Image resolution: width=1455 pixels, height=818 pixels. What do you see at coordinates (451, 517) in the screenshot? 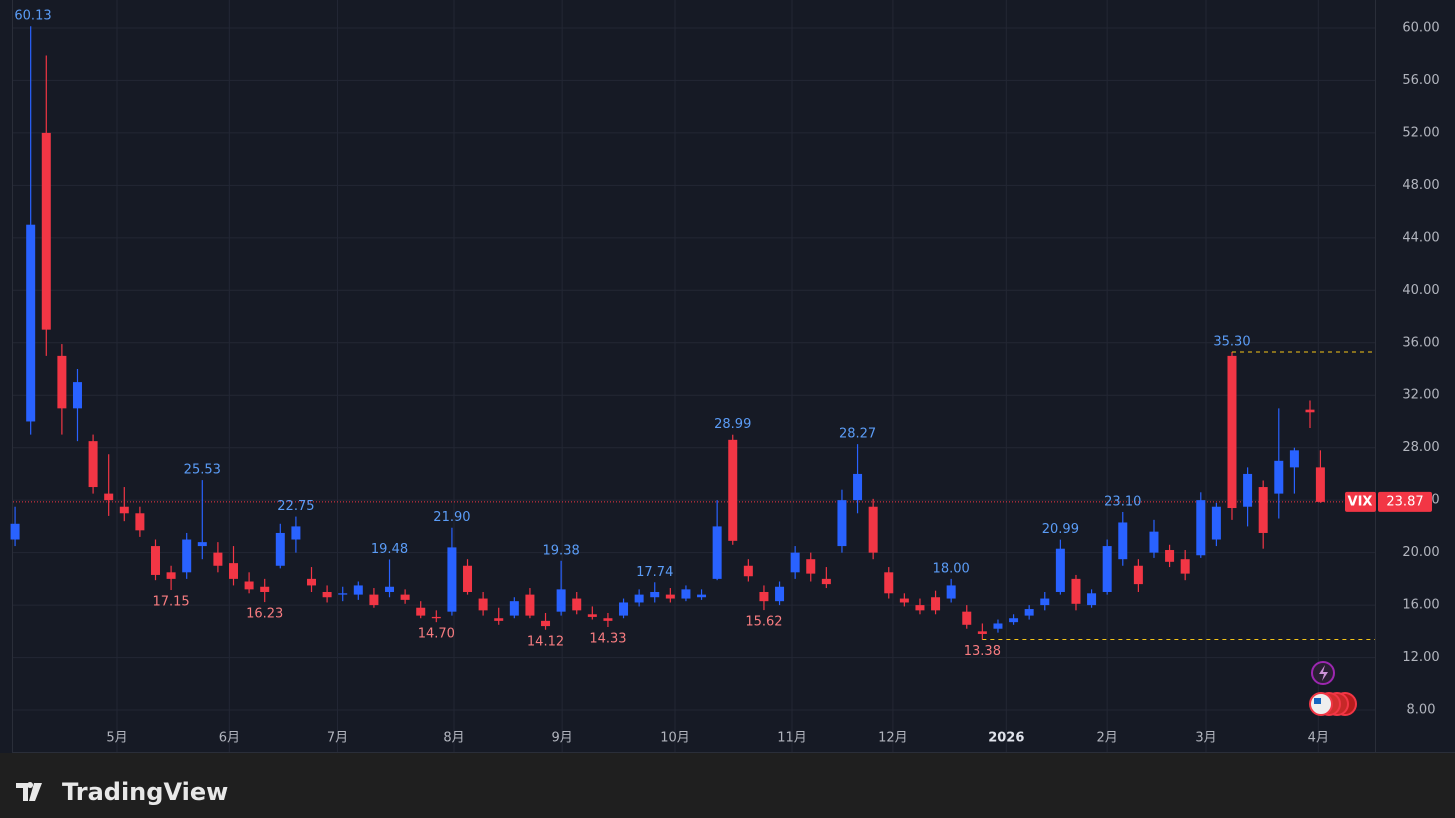
I see `extreme-label: 21.90` at bounding box center [451, 517].